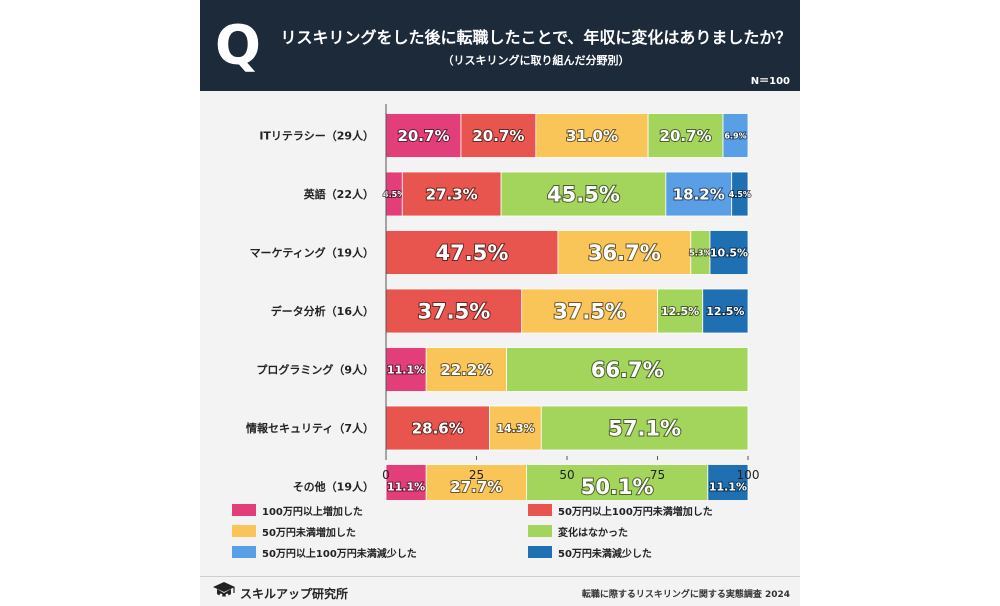 Image resolution: width=1000 pixels, height=606 pixels. What do you see at coordinates (438, 428) in the screenshot?
I see `data-label: 28.6%` at bounding box center [438, 428].